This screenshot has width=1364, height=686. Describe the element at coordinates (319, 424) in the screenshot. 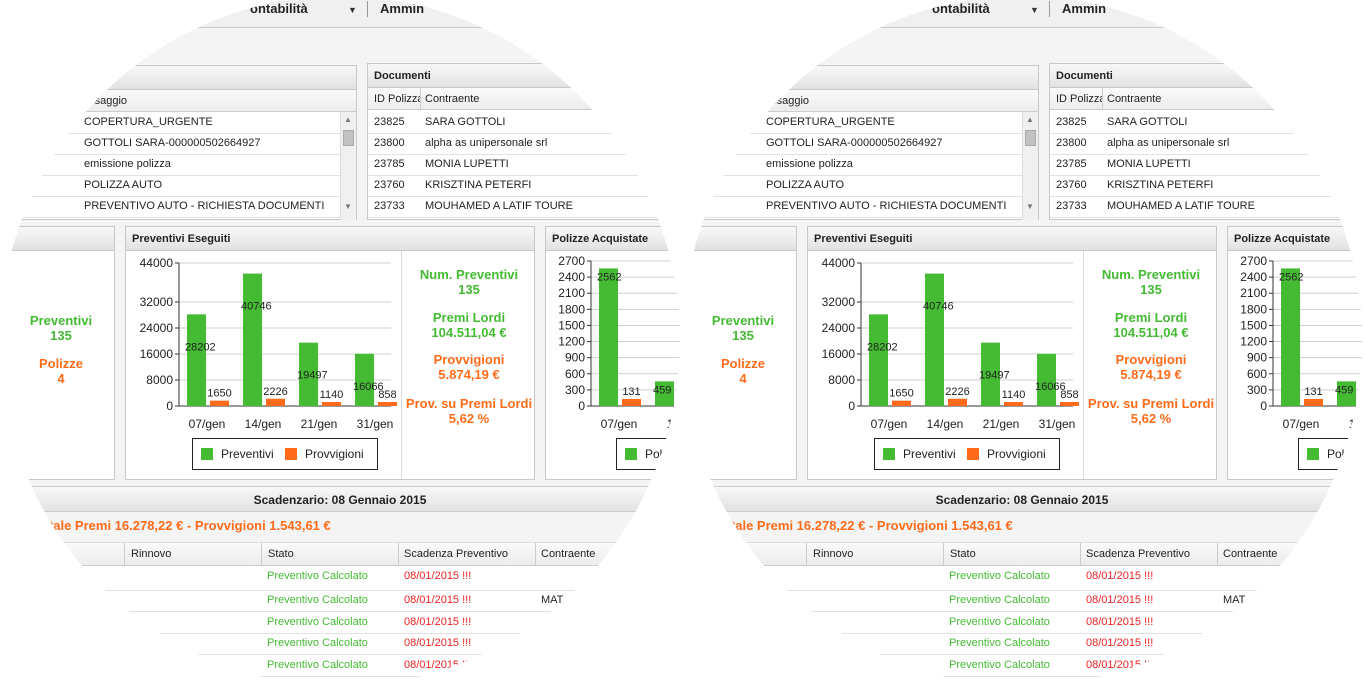

I see `x-tick-label: 21/gen` at that location.